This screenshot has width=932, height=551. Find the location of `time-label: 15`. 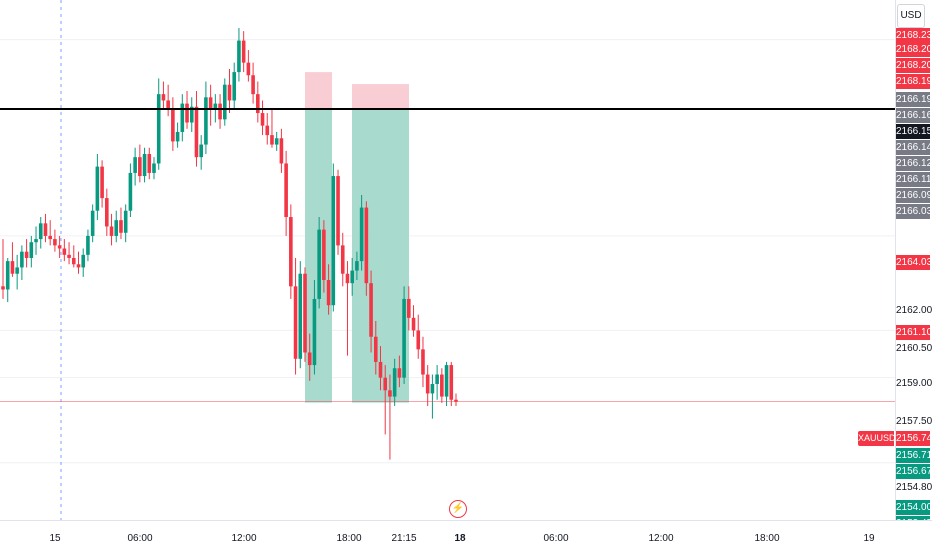

time-label: 15 is located at coordinates (55, 538).